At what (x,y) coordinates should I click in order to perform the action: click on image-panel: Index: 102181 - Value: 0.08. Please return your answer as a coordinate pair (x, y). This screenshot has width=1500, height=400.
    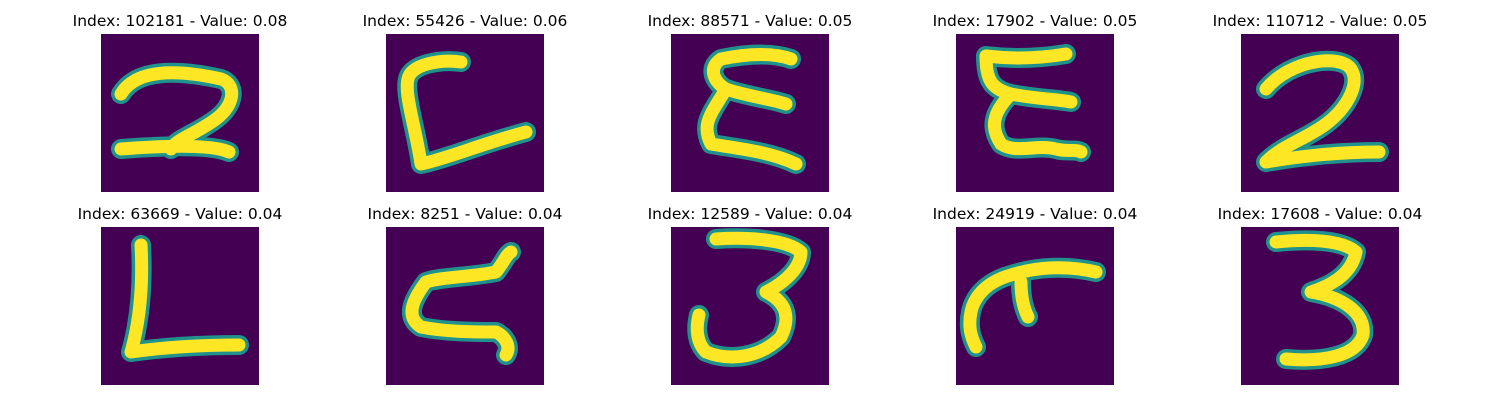
    Looking at the image, I should click on (180, 105).